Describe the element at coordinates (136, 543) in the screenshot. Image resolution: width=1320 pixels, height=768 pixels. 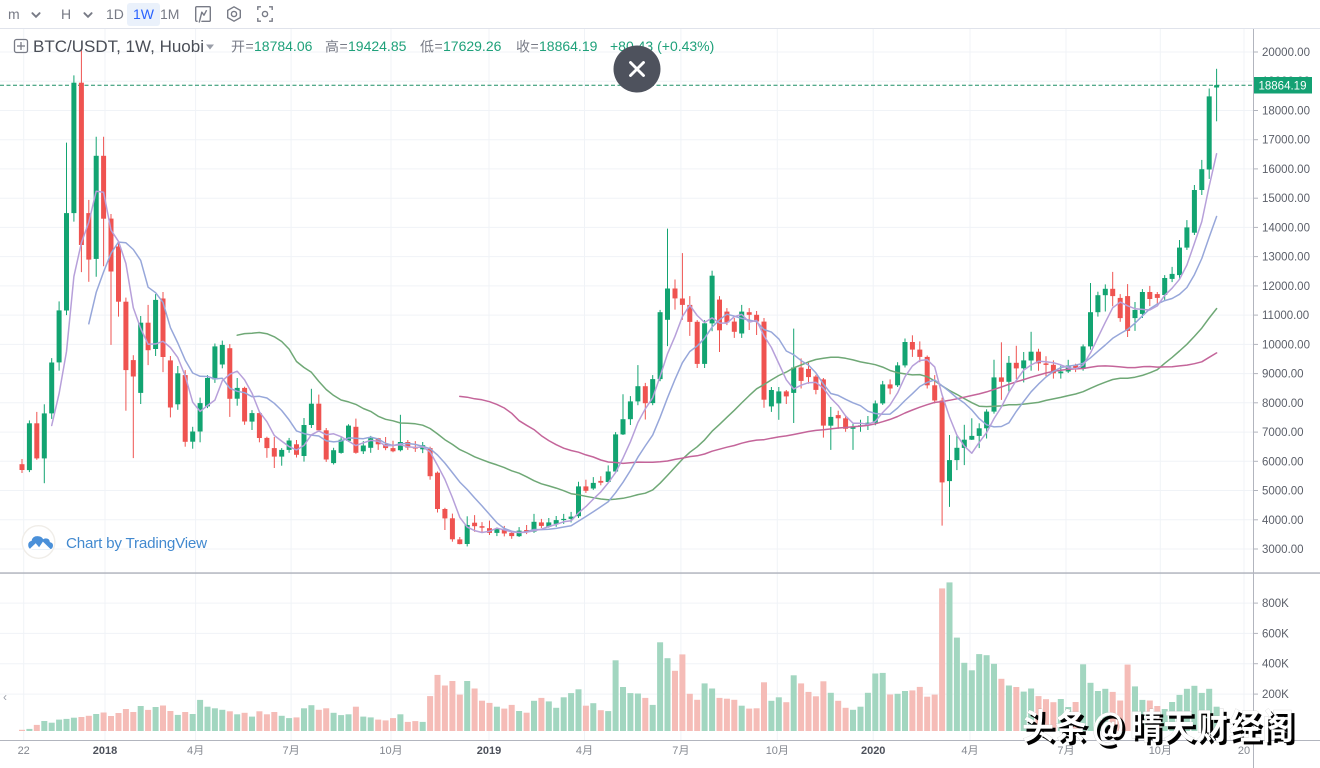
I see `svg-text: Chart by TradingView` at that location.